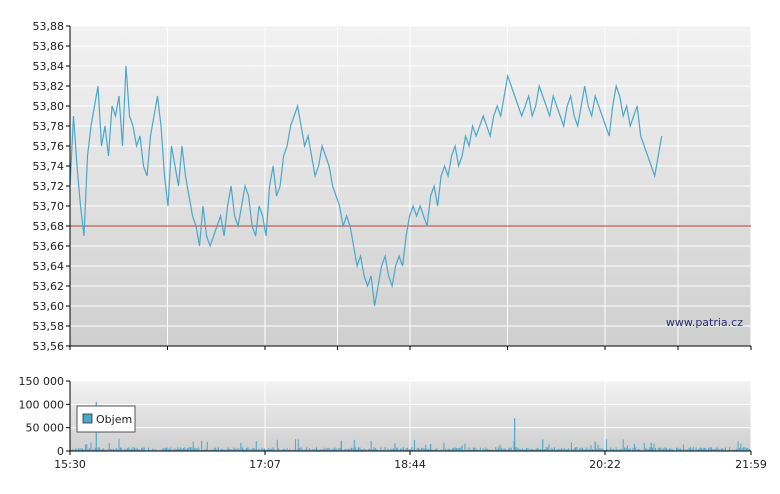  Describe the element at coordinates (49, 126) in the screenshot. I see `price-y-tick-label: 53,78` at that location.